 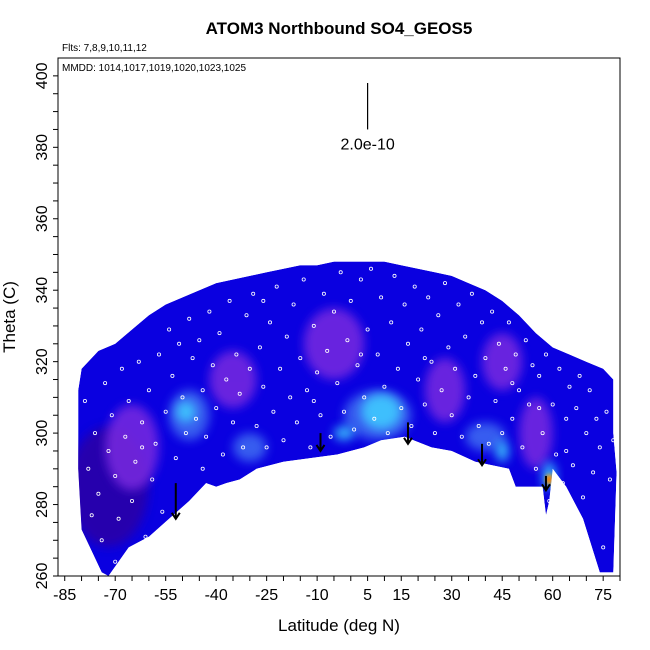 I want to click on y-tick-label: 320, so click(x=42, y=361).